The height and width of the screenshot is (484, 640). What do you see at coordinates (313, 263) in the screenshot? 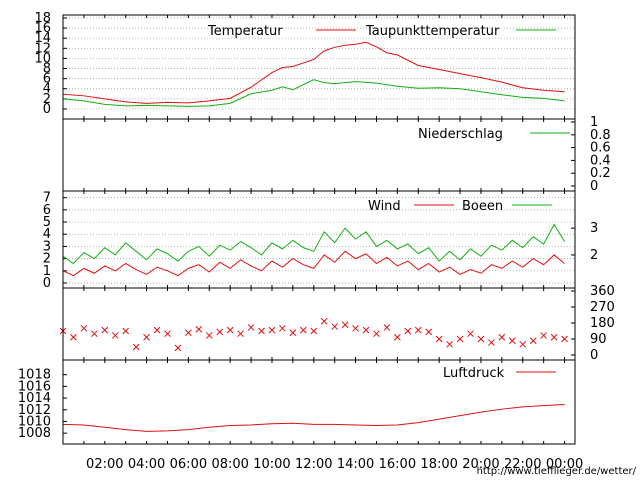
I see `series-line-wind` at bounding box center [313, 263].